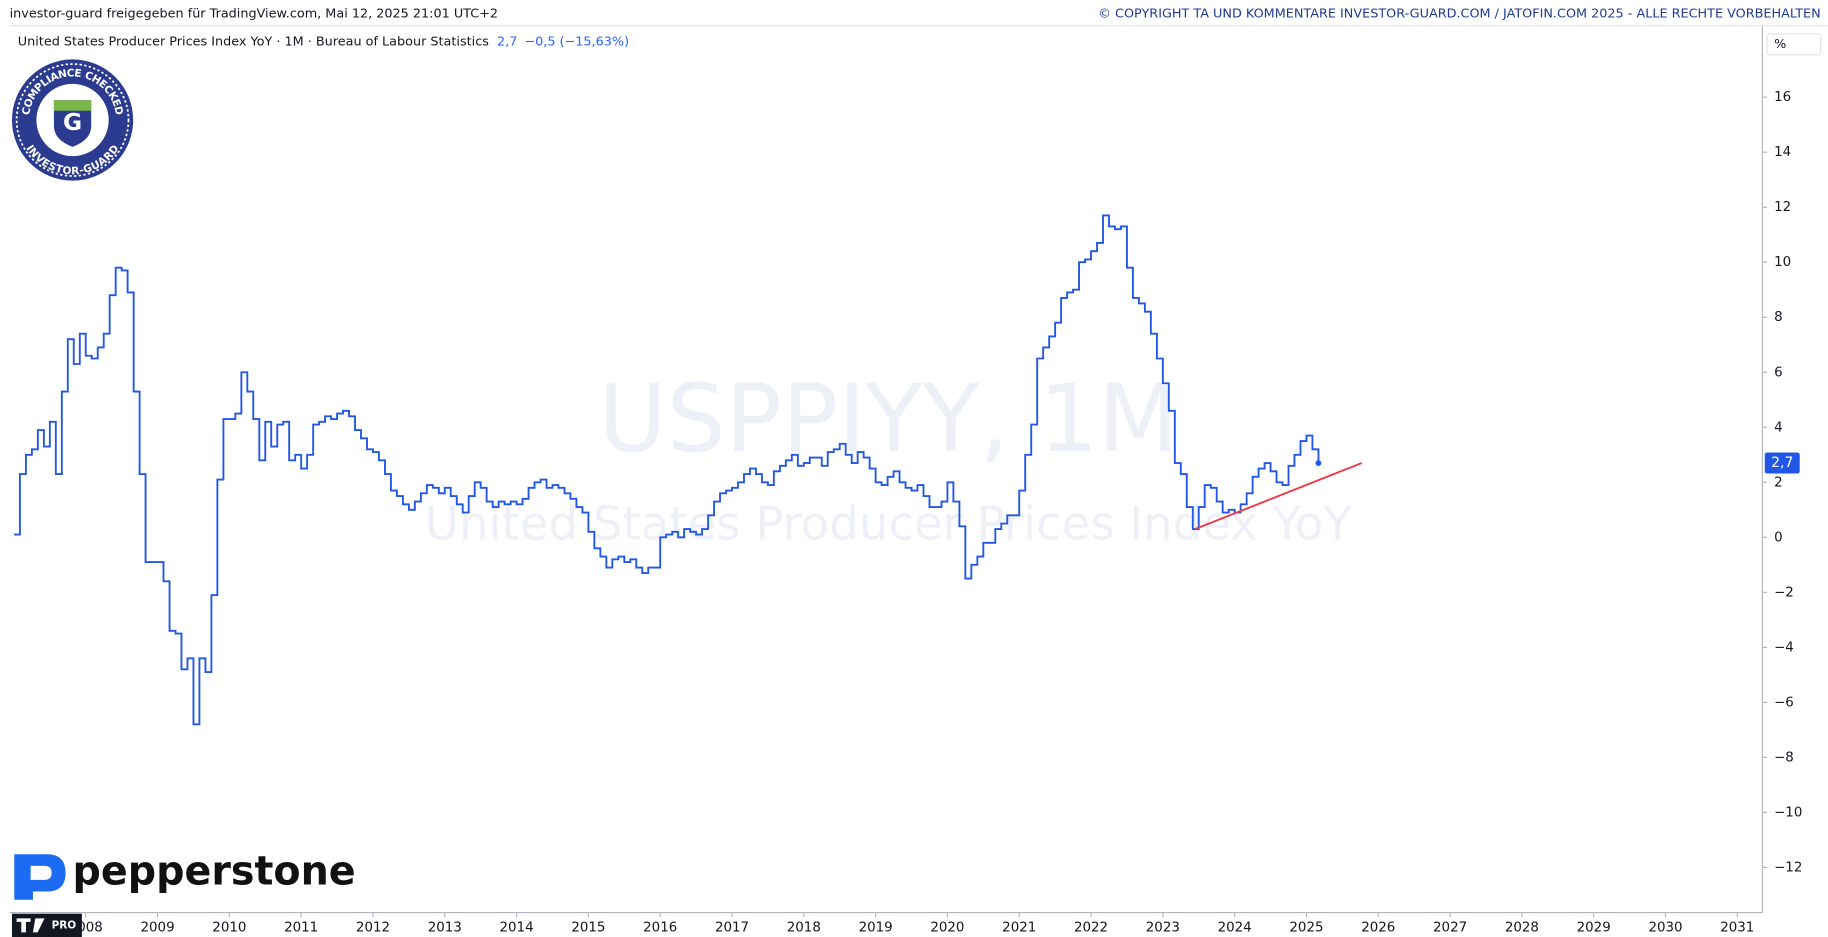  What do you see at coordinates (445, 928) in the screenshot?
I see `x-tick-label: 2013` at bounding box center [445, 928].